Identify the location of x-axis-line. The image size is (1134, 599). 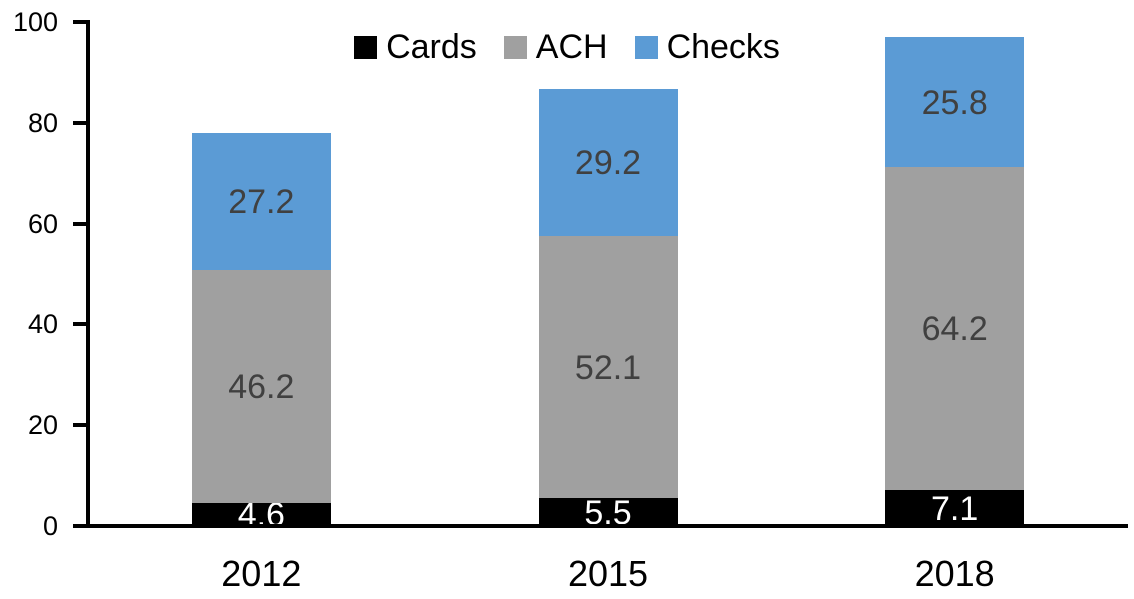
(607, 526).